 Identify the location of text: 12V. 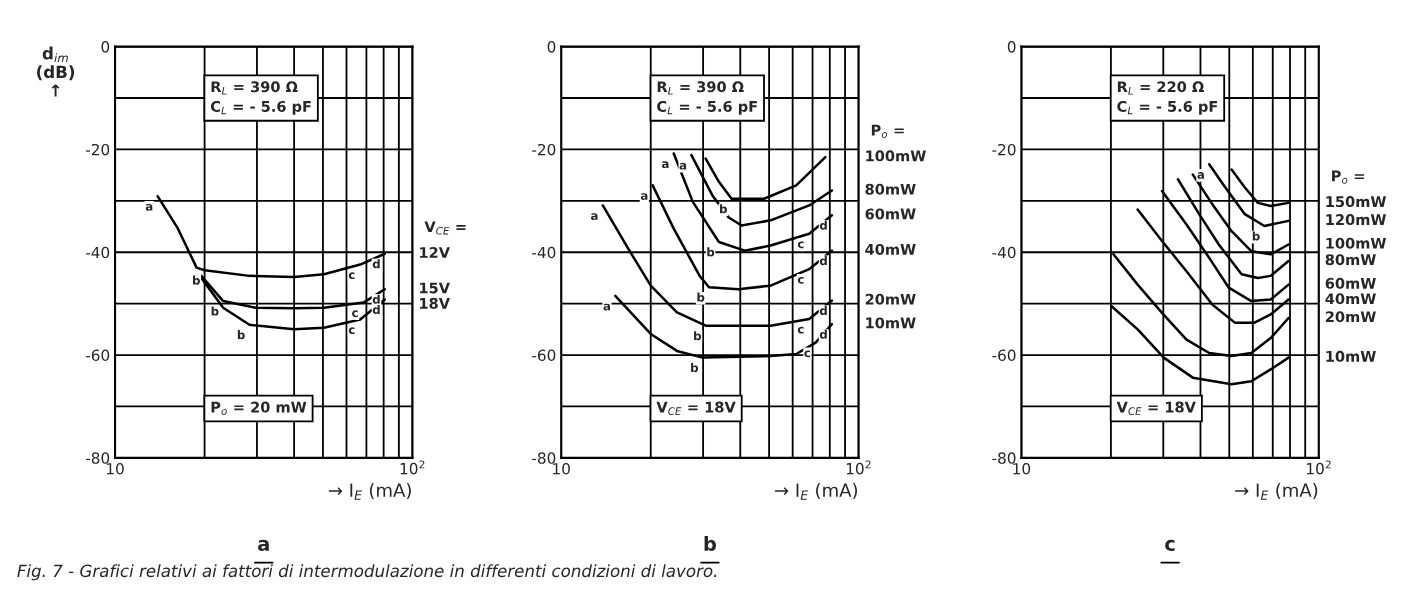
(435, 252).